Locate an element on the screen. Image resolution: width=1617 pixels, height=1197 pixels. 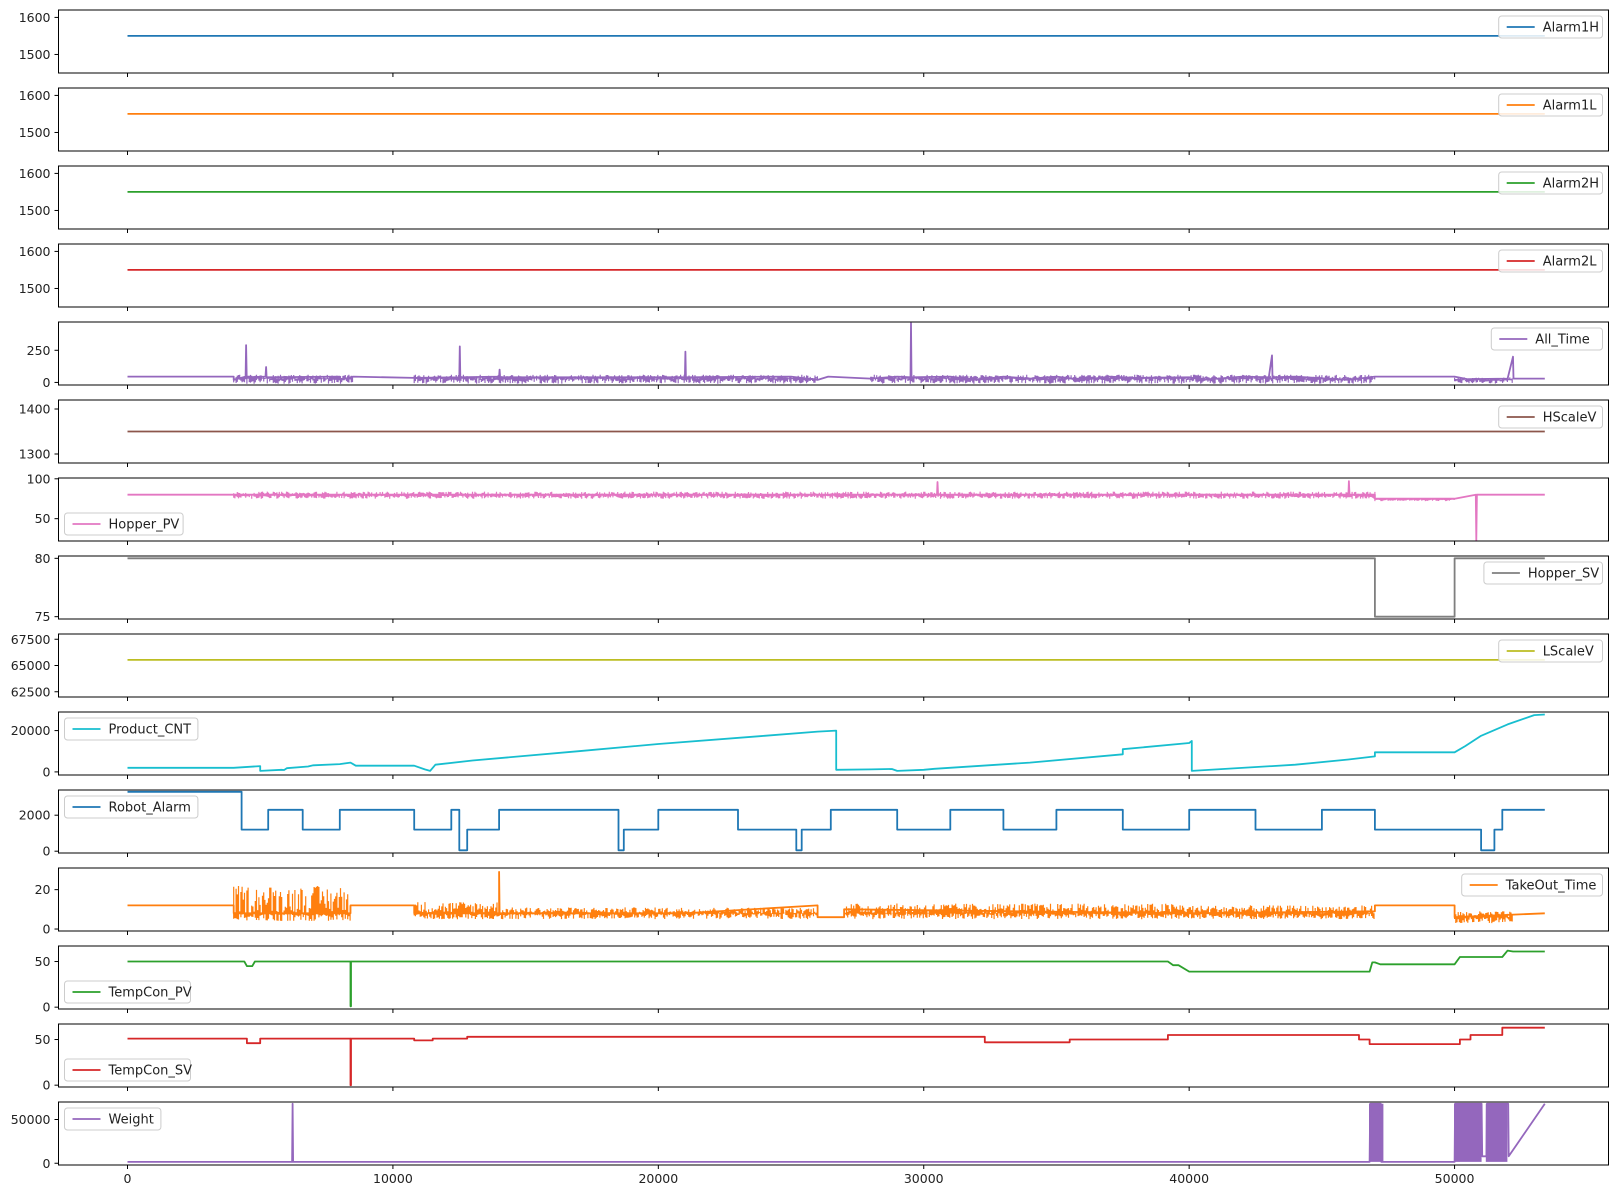
panel-alarm1l: 1500 1600 Alarm1L is located at coordinates (814, 121).